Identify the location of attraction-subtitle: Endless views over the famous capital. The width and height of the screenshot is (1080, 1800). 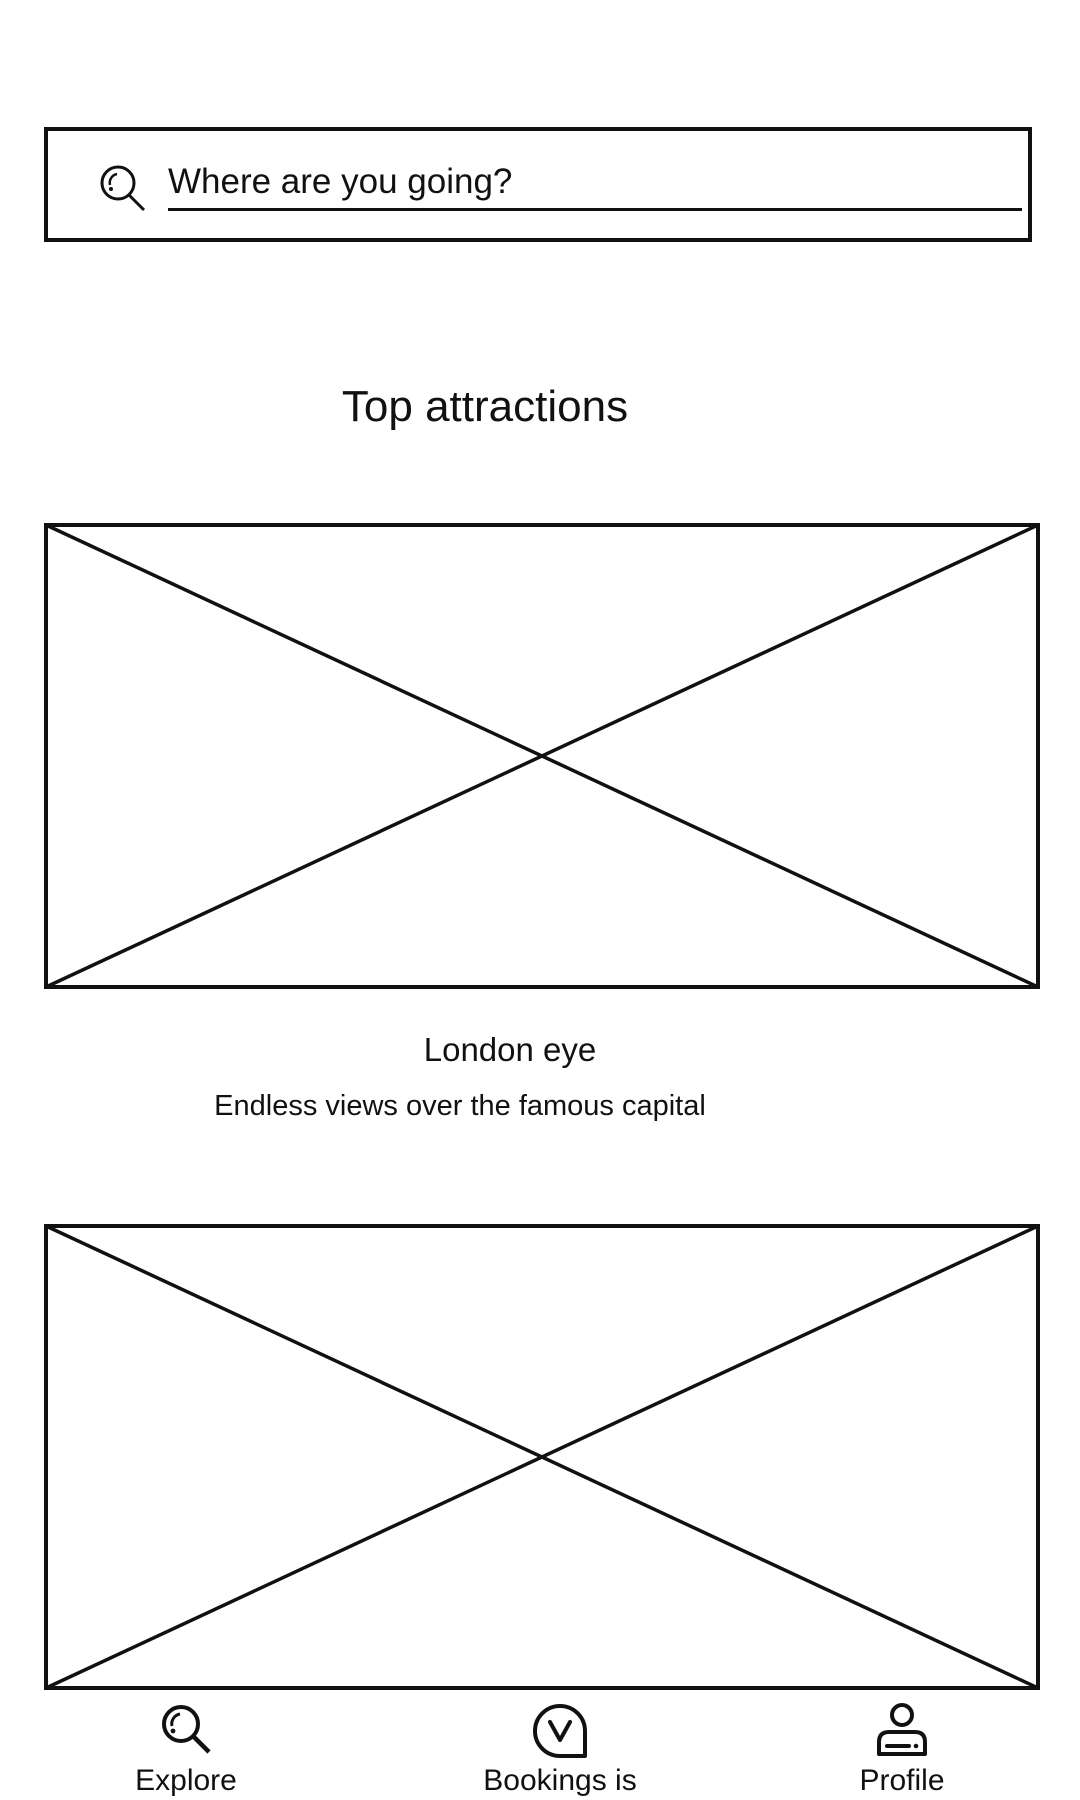
(460, 1106).